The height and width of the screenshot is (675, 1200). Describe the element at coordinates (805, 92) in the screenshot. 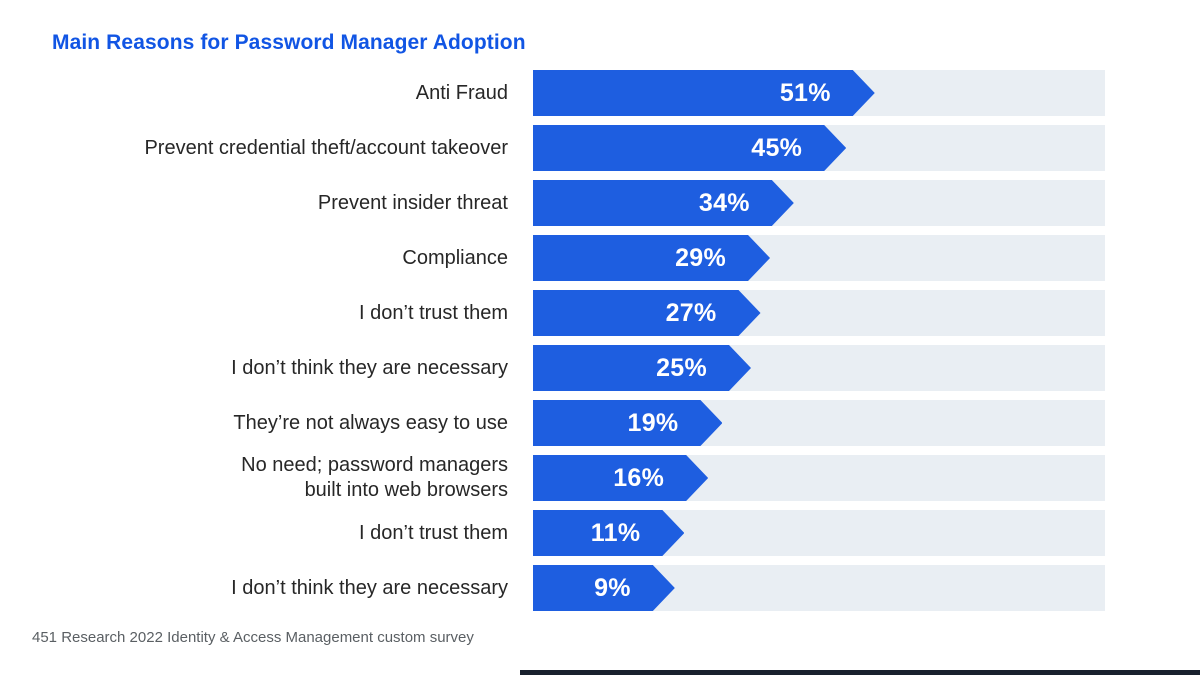

I see `bar-value-label: 51%` at that location.